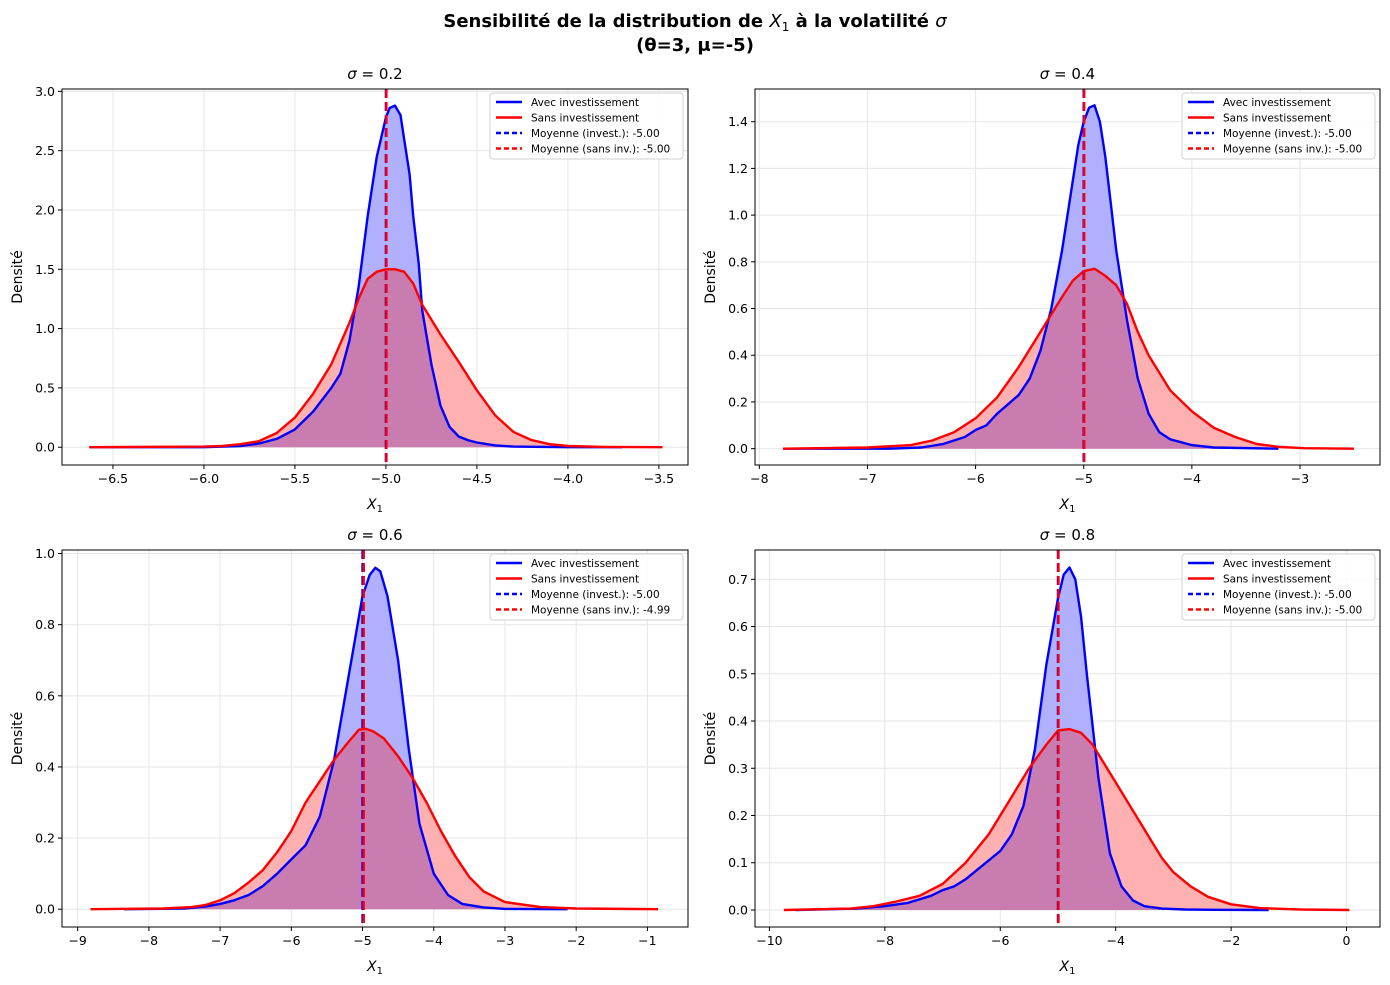 This screenshot has height=985, width=1390. I want to click on title-sigma: σ, so click(1045, 74).